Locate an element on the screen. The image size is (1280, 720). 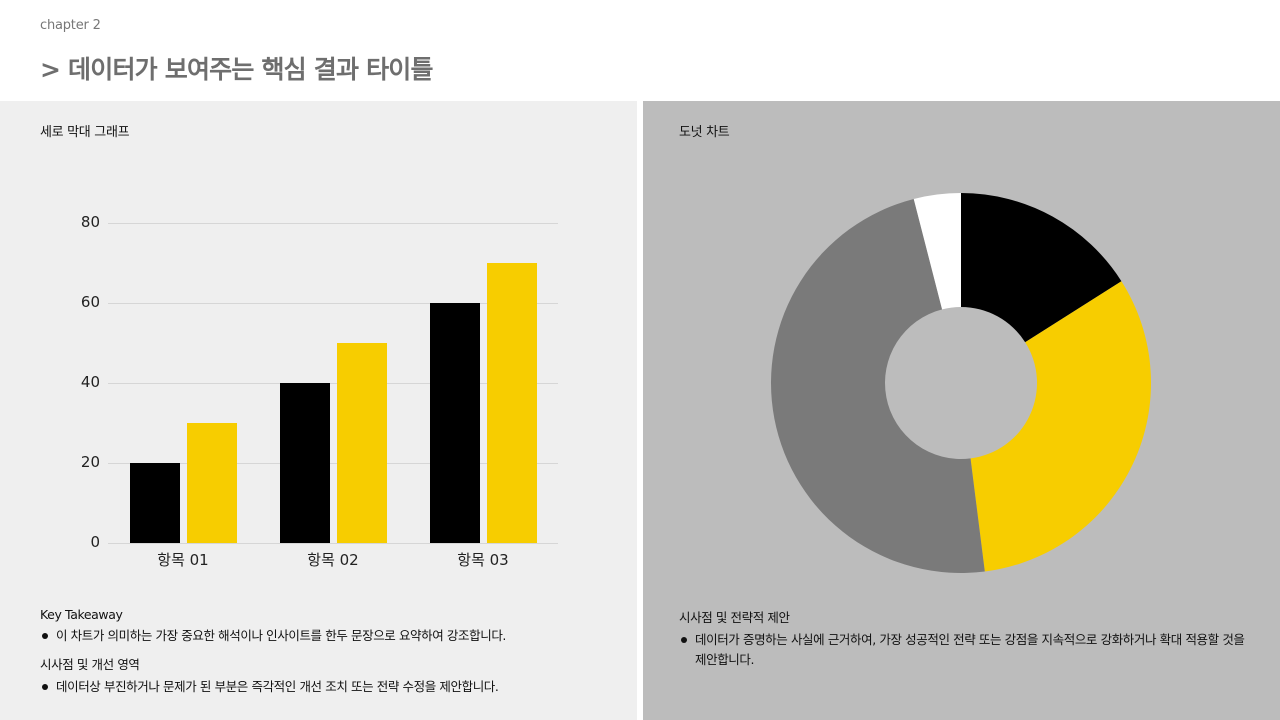
x-axis-tick-label: 항목 03 is located at coordinates (483, 560).